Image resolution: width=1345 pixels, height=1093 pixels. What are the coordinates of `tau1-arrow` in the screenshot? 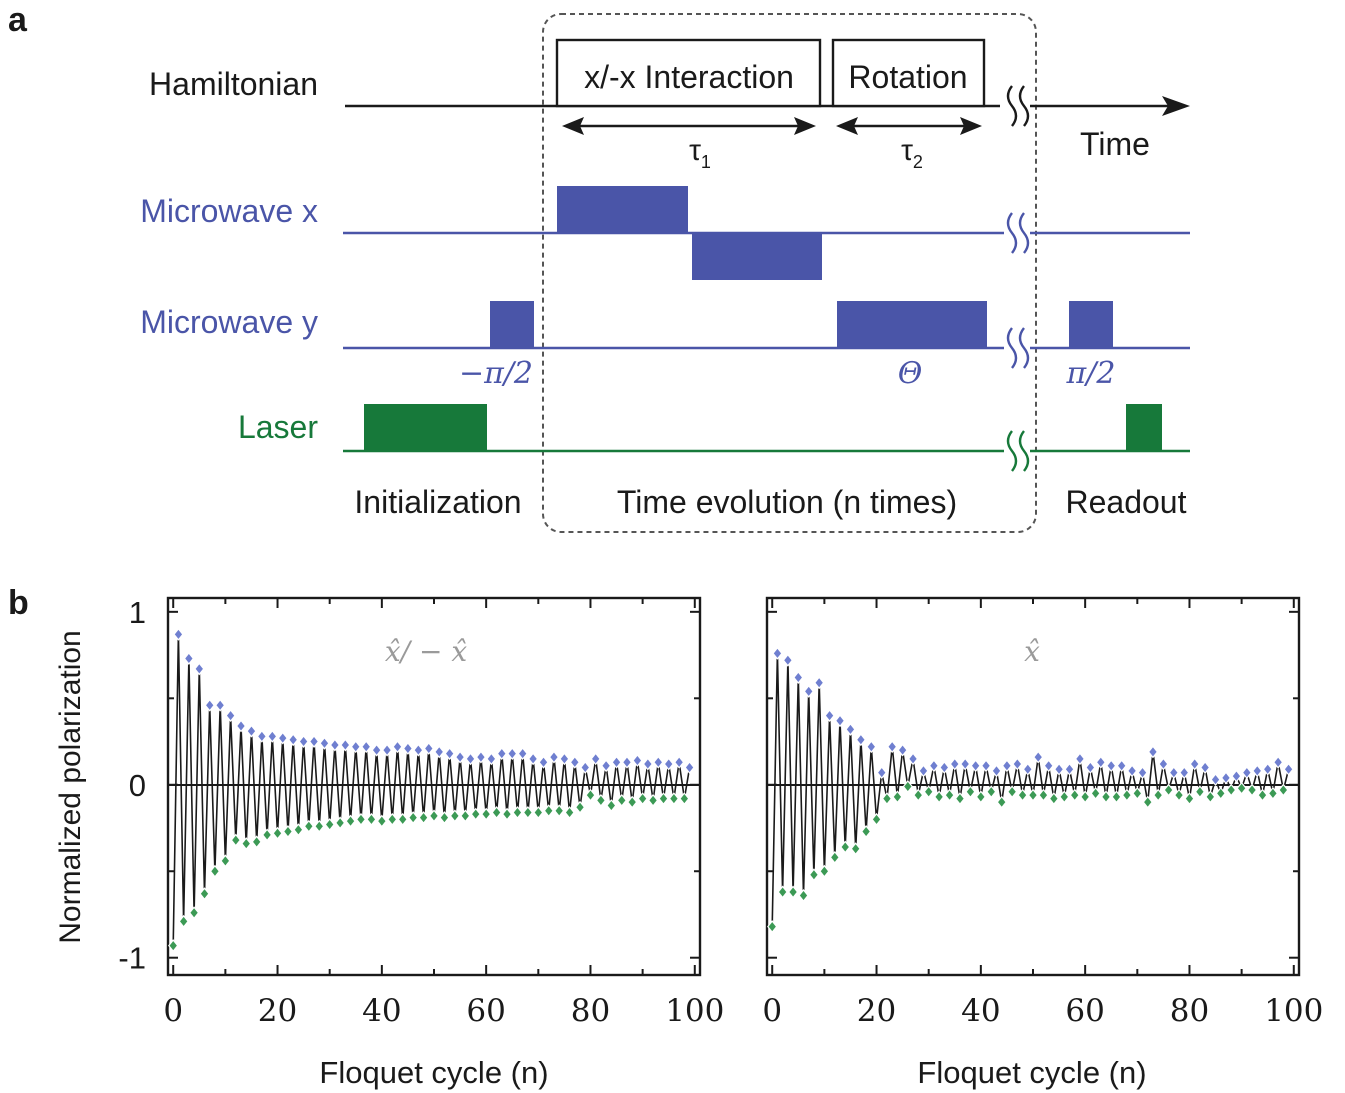 It's located at (689, 126).